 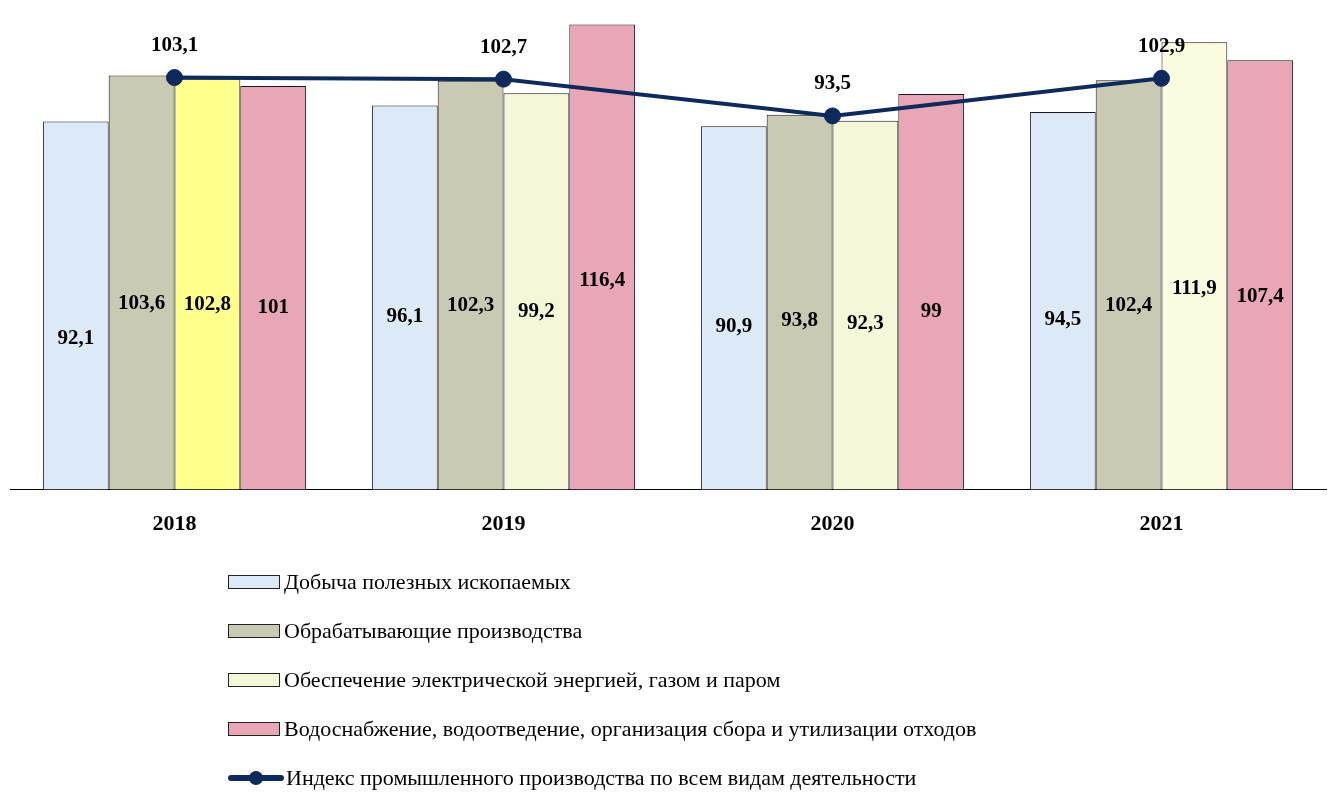 I want to click on x-tick-label: 2018, so click(x=174, y=523).